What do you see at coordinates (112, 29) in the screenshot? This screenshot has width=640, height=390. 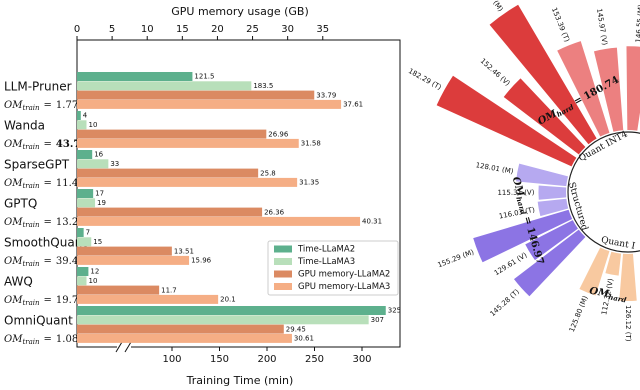 I see `x2-tick-label: 5` at bounding box center [112, 29].